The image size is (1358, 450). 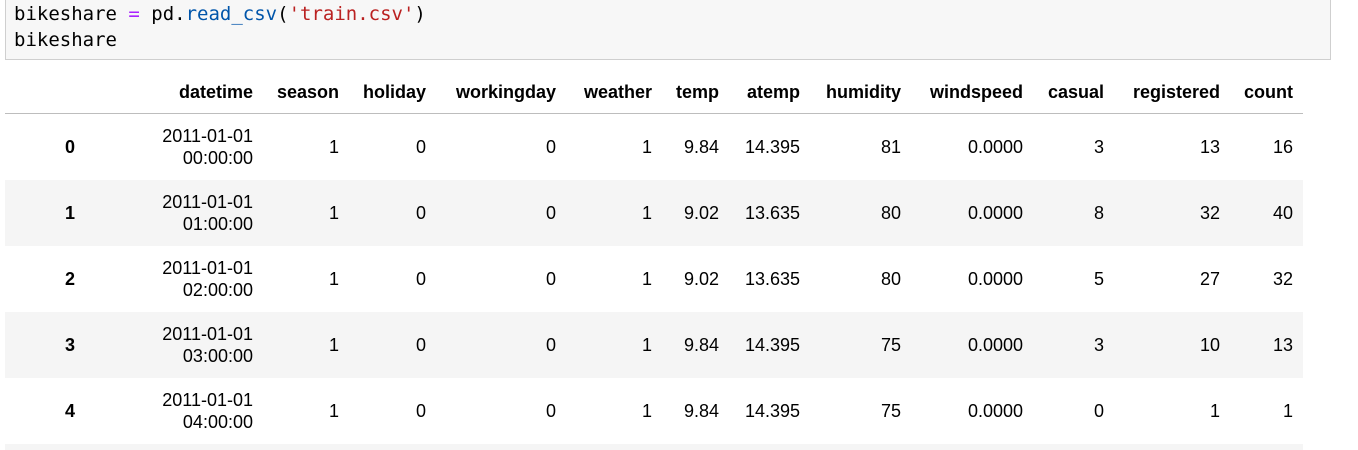 What do you see at coordinates (769, 92) in the screenshot?
I see `column-header: atemp` at bounding box center [769, 92].